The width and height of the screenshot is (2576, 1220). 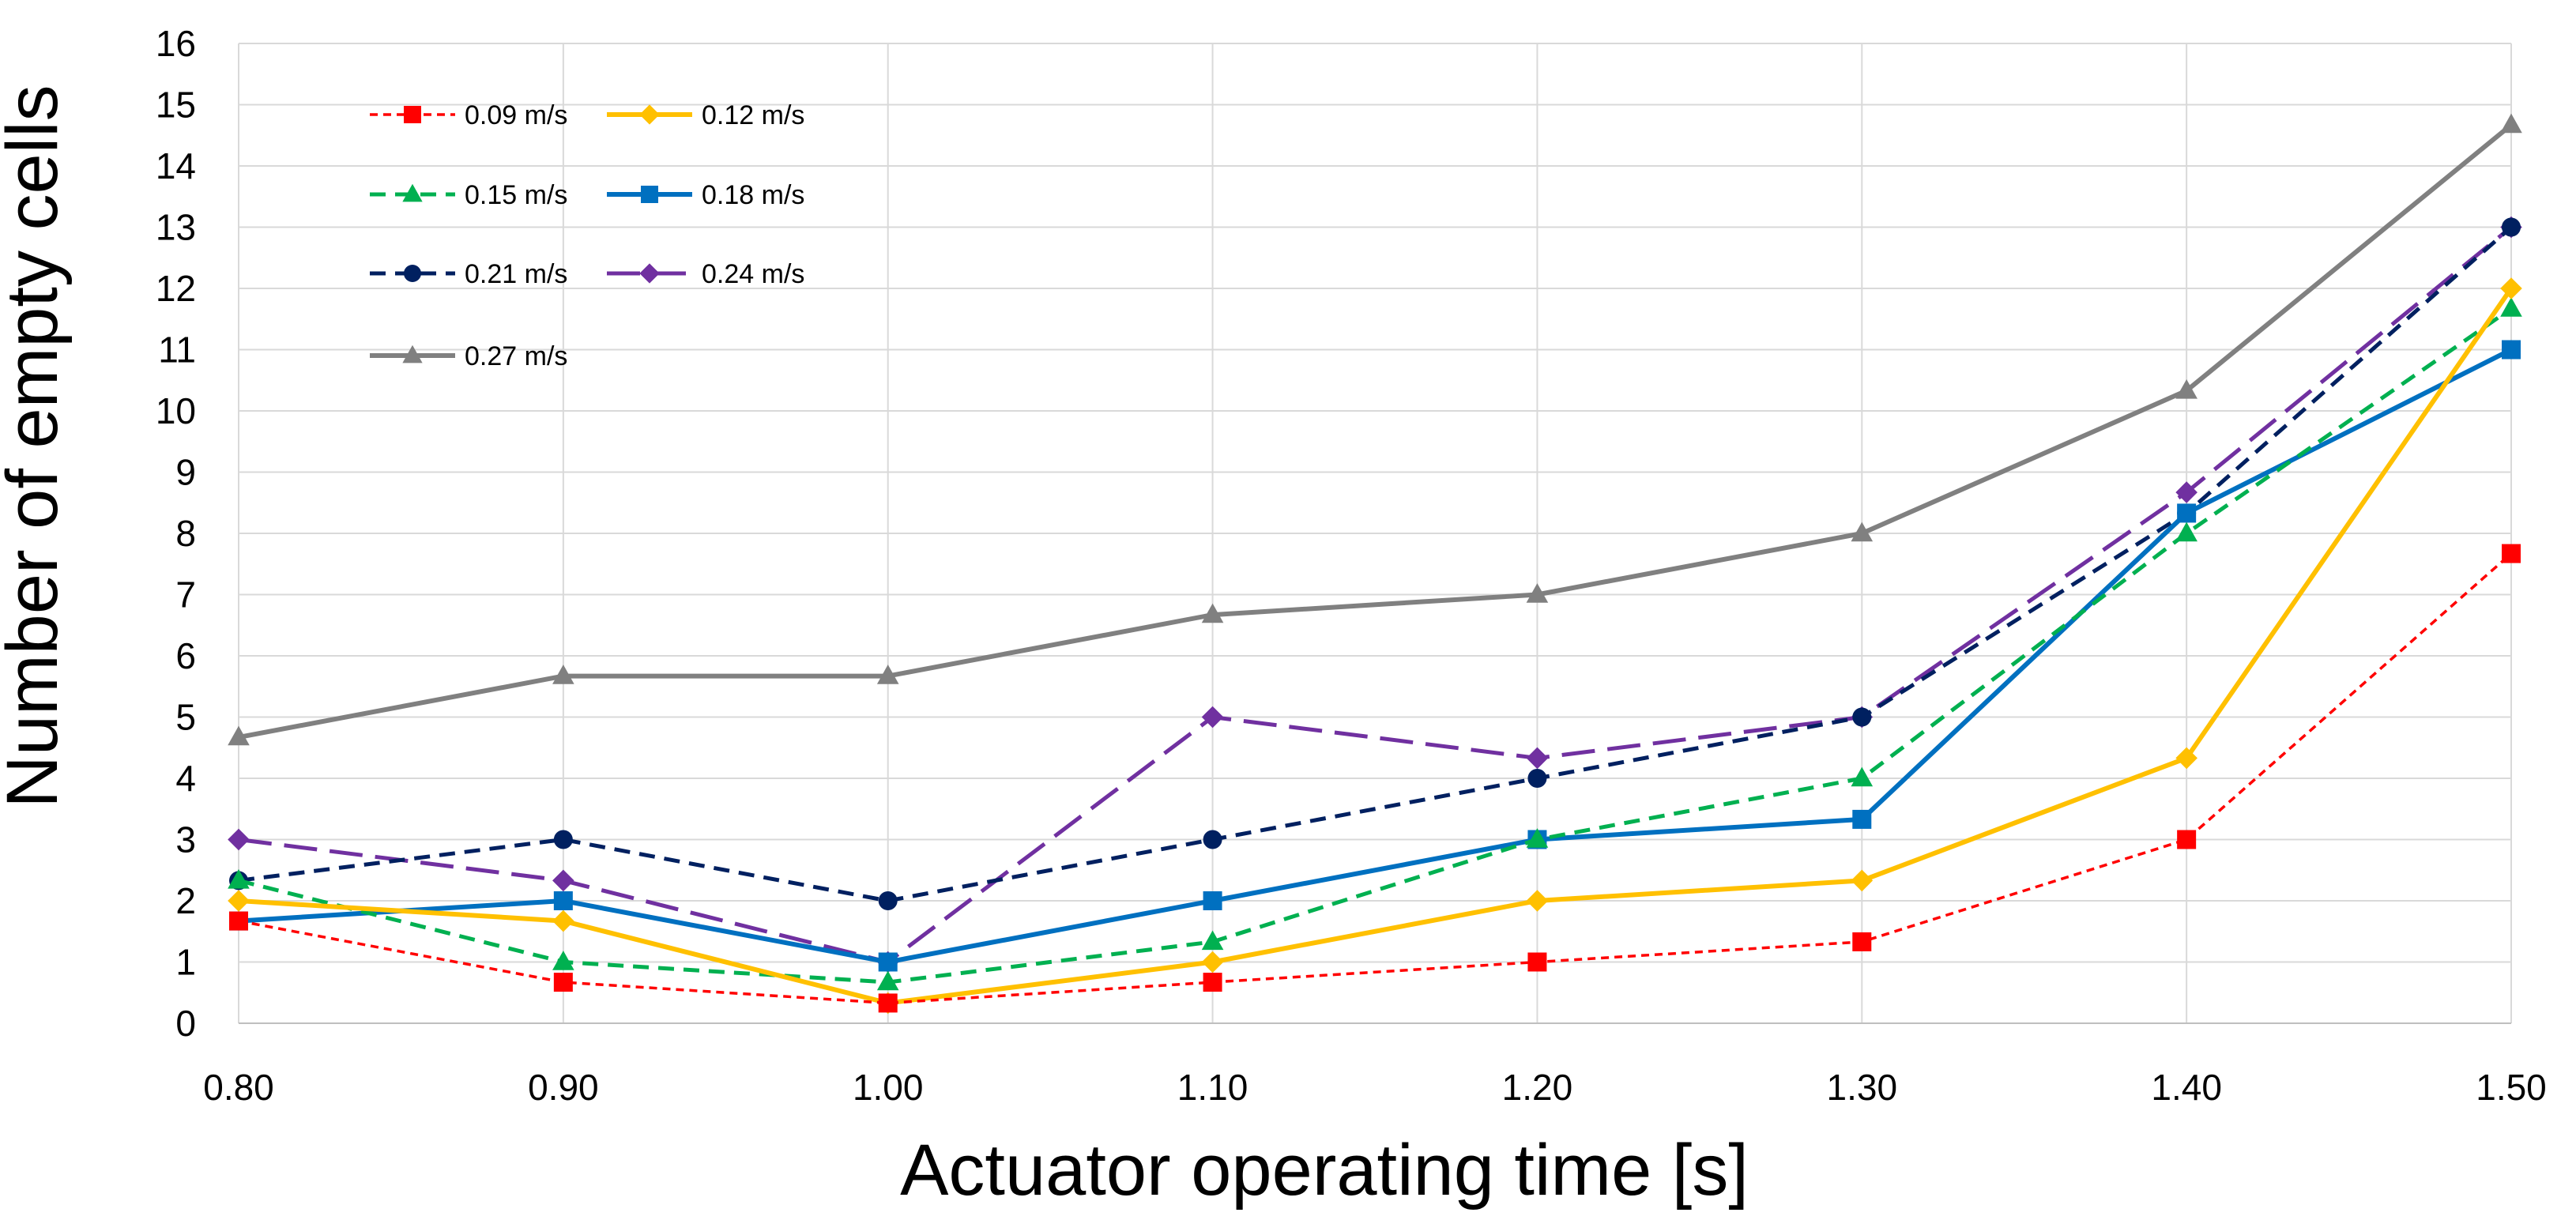 I want to click on y-tick-label: 13, so click(x=176, y=227).